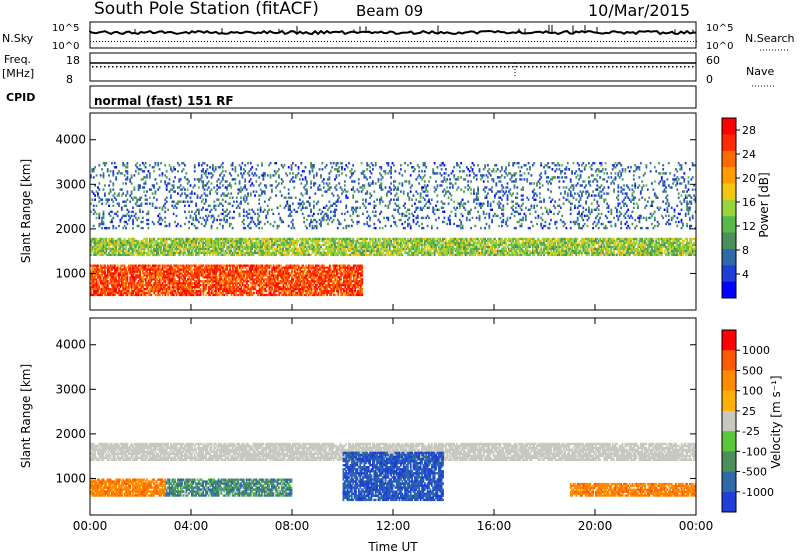  I want to click on chart-title: South Pole Station (fitACF), so click(206, 9).